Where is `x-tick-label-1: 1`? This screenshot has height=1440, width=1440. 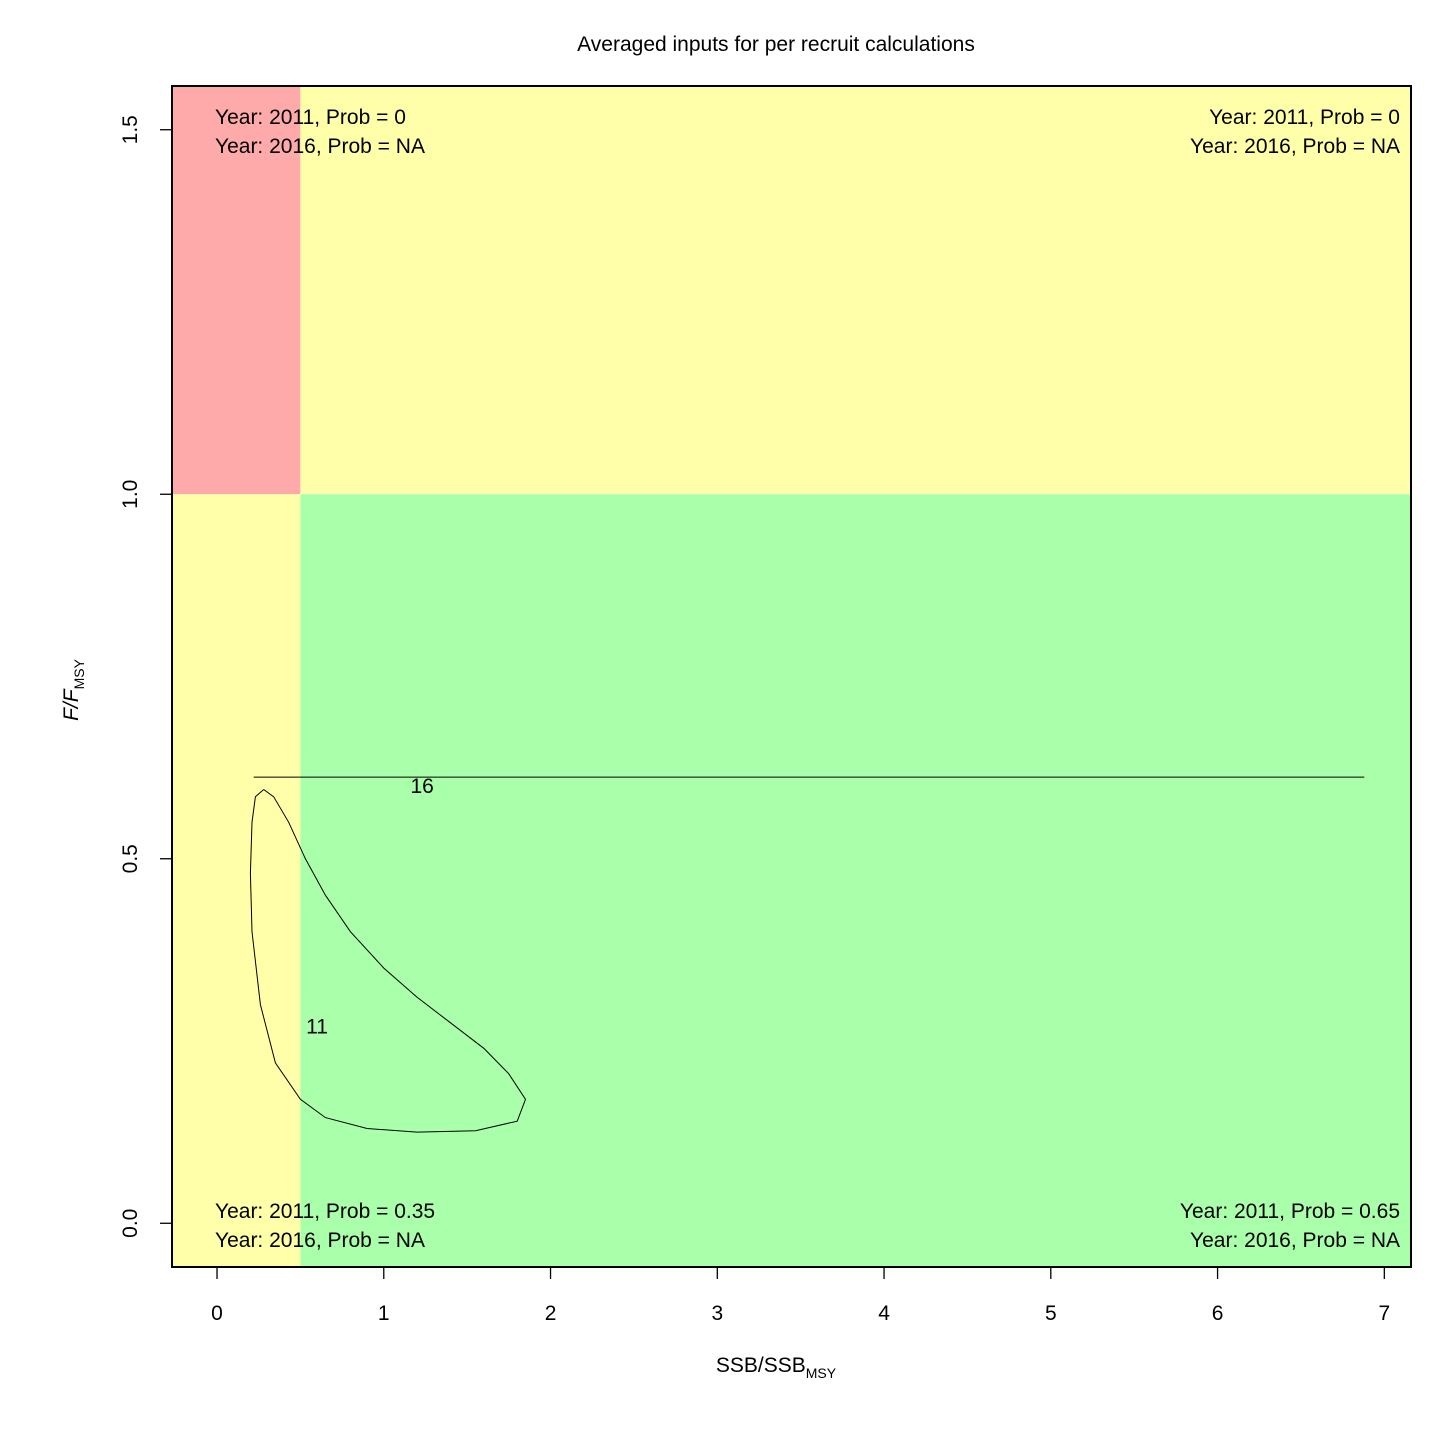
x-tick-label-1: 1 is located at coordinates (384, 1313).